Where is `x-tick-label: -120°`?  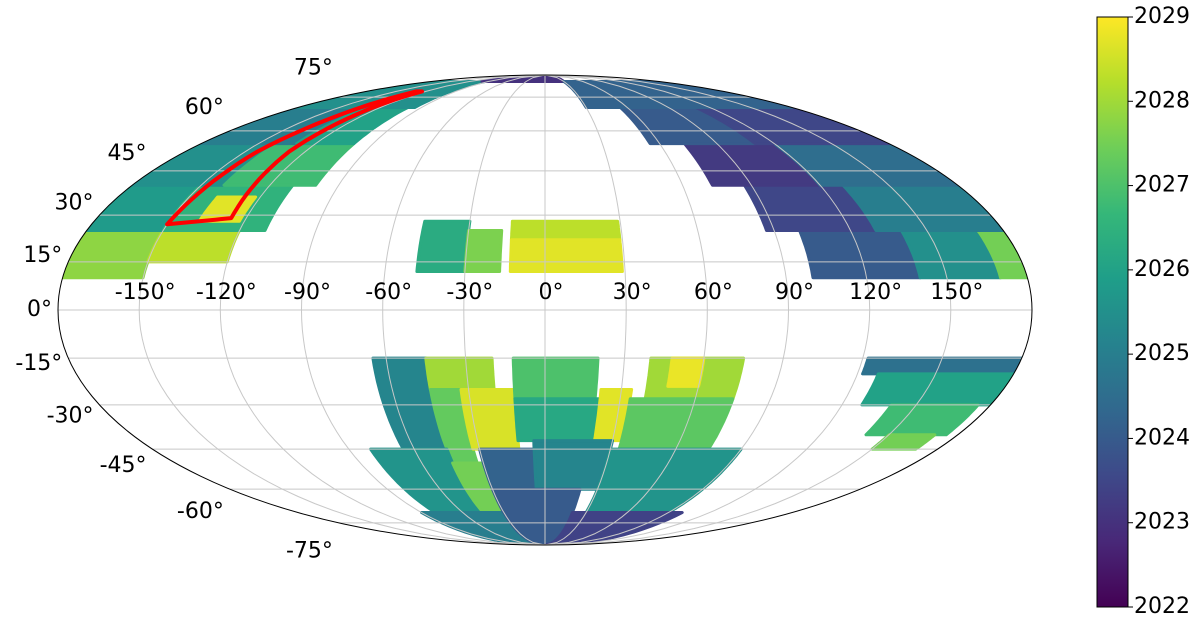
x-tick-label: -120° is located at coordinates (226, 292).